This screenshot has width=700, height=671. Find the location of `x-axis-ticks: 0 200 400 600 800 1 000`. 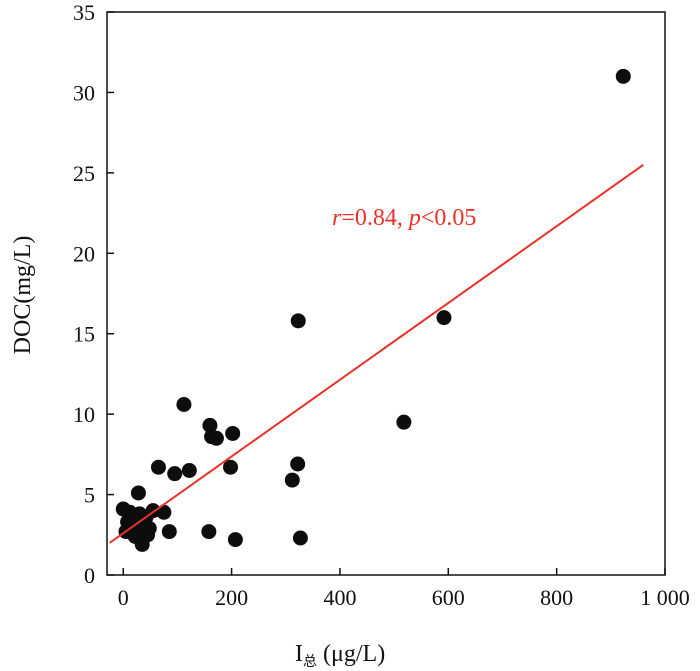

x-axis-ticks: 0 200 400 600 800 1 000 is located at coordinates (404, 589).